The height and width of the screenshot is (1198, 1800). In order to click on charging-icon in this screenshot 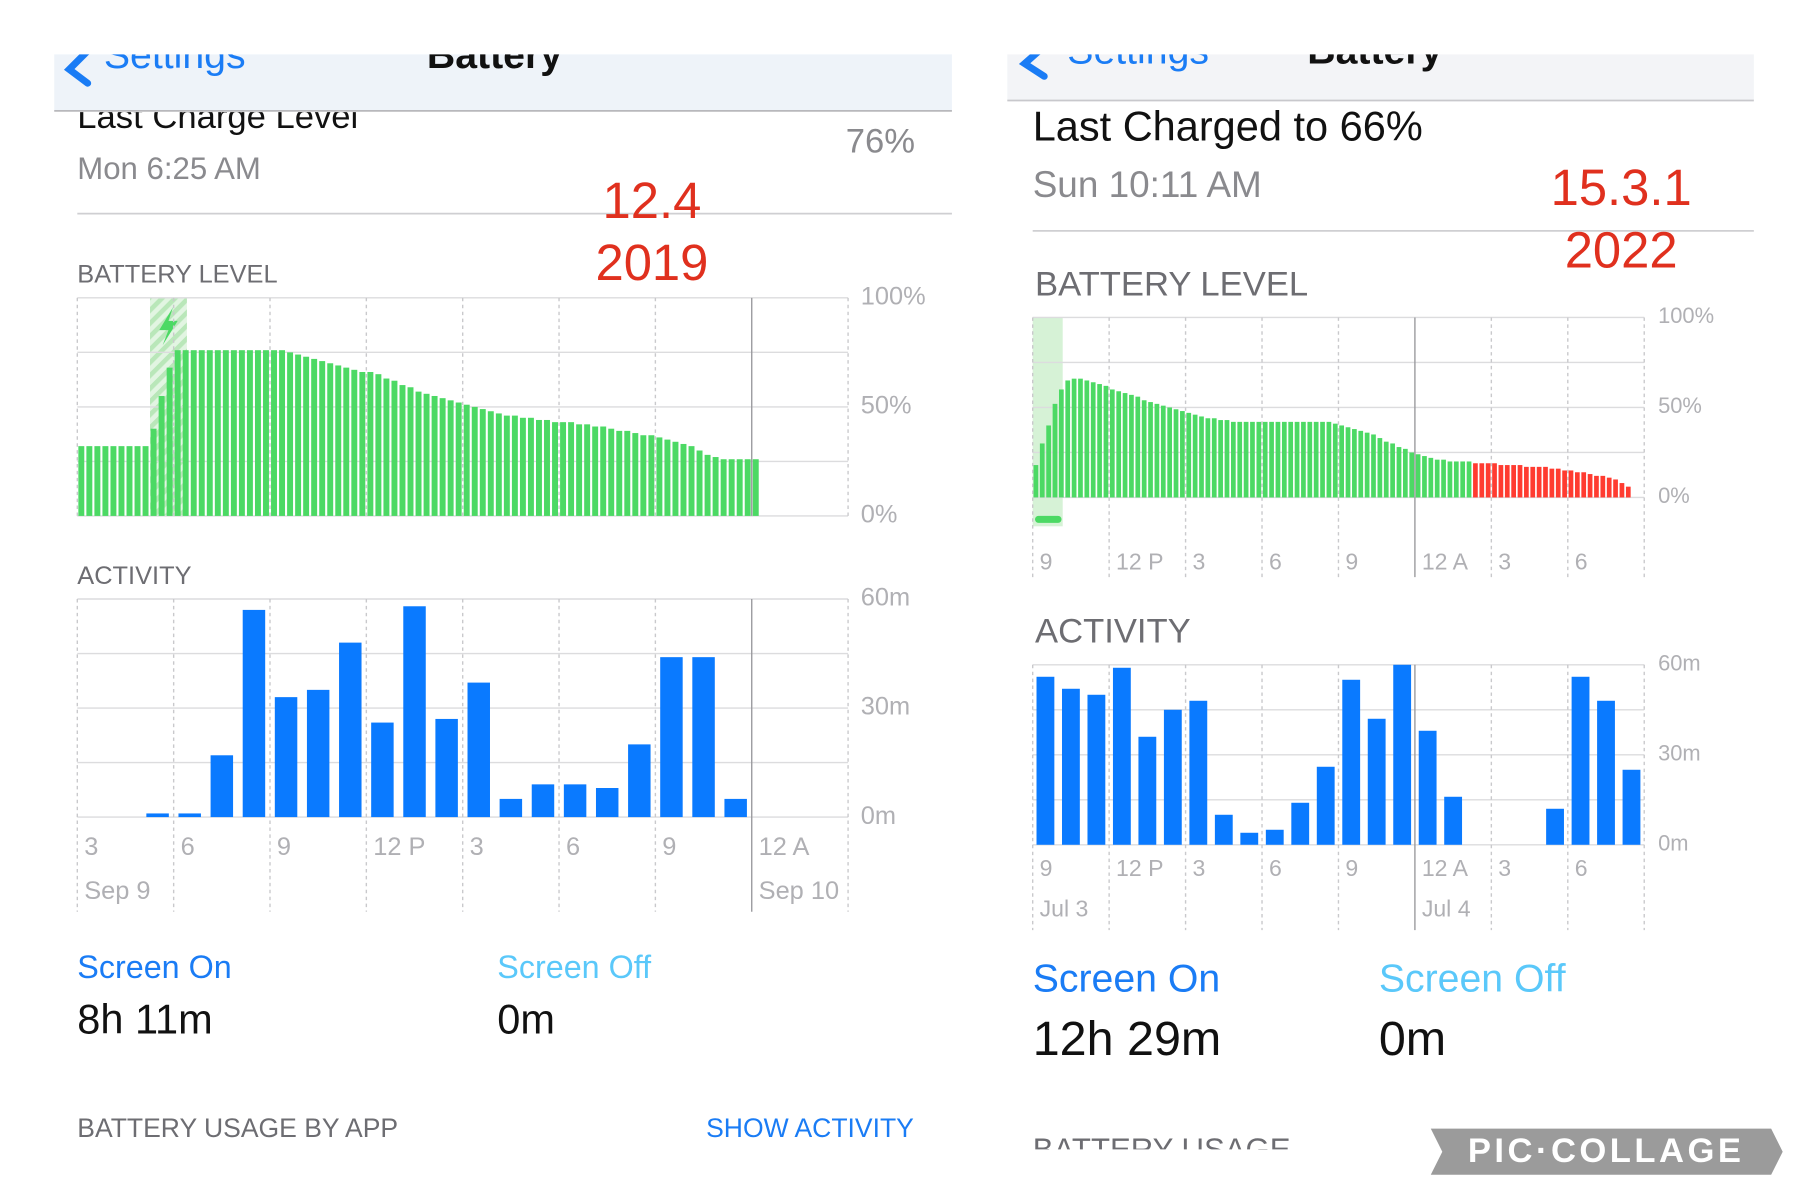, I will do `click(168, 326)`.